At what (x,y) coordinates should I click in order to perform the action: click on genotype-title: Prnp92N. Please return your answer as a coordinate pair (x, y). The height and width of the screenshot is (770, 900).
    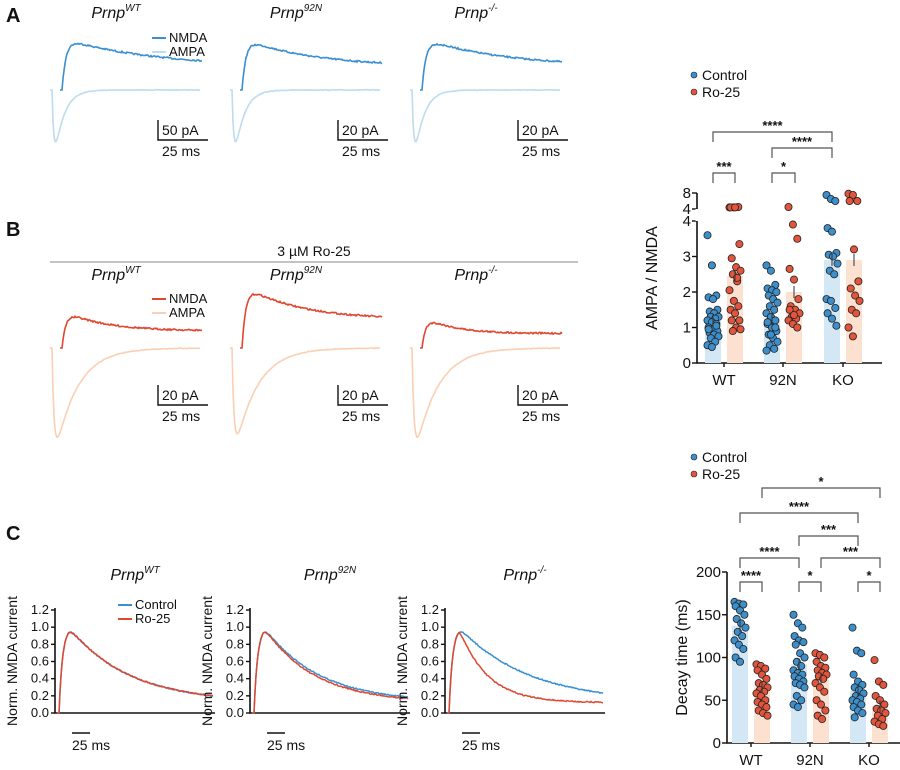
    Looking at the image, I should click on (296, 12).